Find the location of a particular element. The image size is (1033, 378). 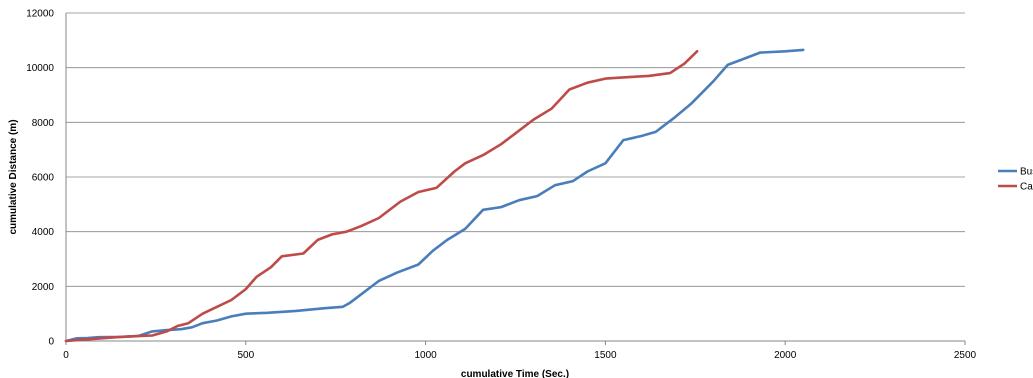

x-tick-label: 1500 is located at coordinates (605, 355).